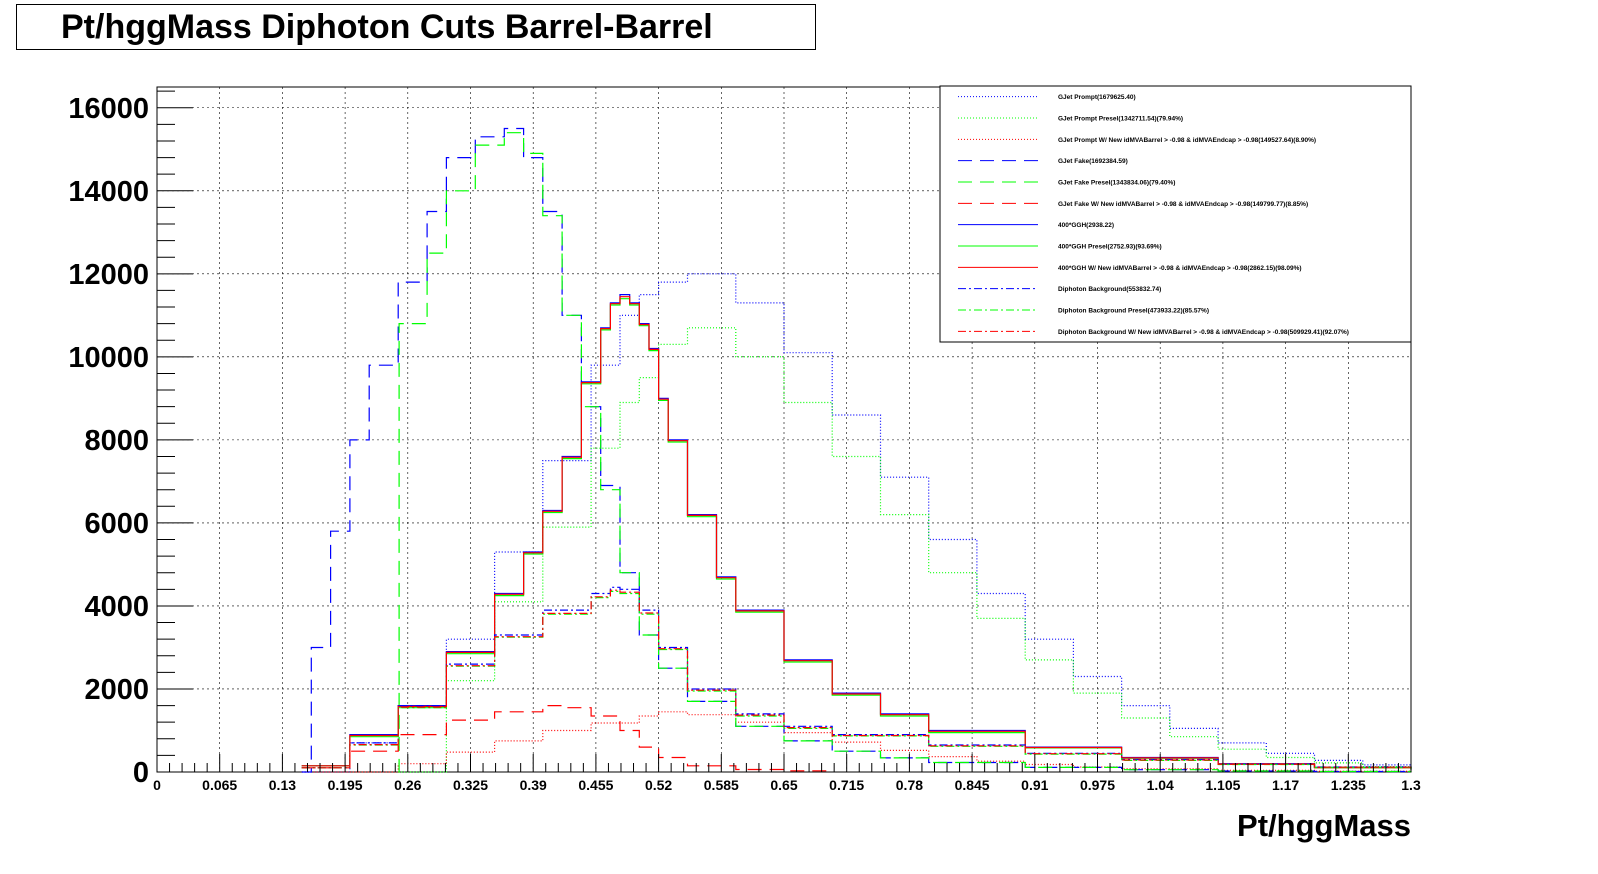  What do you see at coordinates (108, 109) in the screenshot?
I see `y-tick-label: 16000` at bounding box center [108, 109].